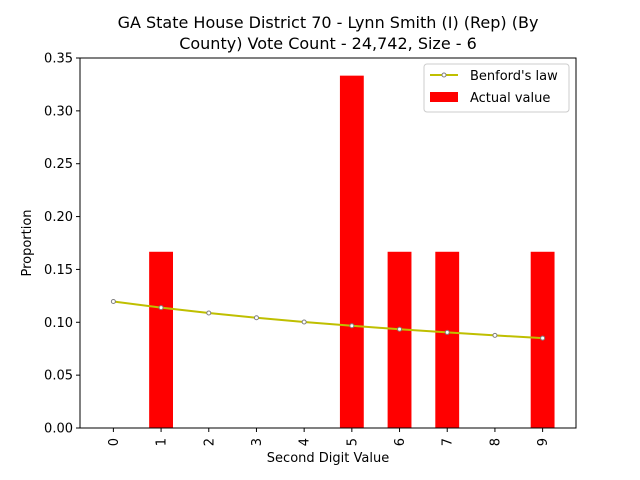  Describe the element at coordinates (448, 442) in the screenshot. I see `x-tick-label: 7` at that location.